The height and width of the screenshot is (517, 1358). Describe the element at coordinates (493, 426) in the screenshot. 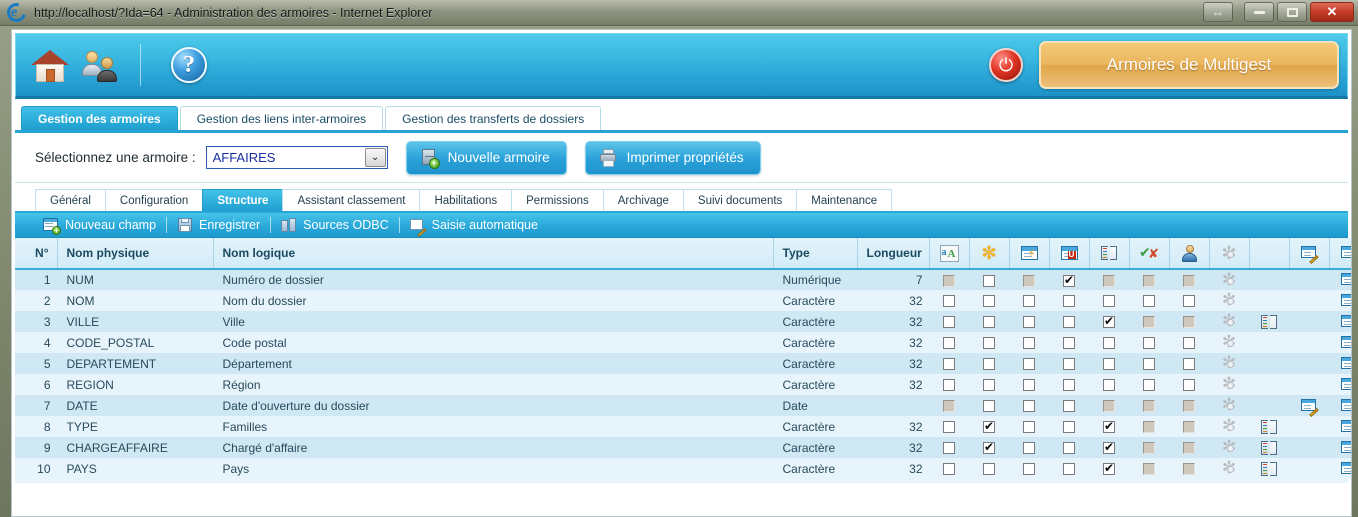

I see `cell-logical-name: Familles` at that location.